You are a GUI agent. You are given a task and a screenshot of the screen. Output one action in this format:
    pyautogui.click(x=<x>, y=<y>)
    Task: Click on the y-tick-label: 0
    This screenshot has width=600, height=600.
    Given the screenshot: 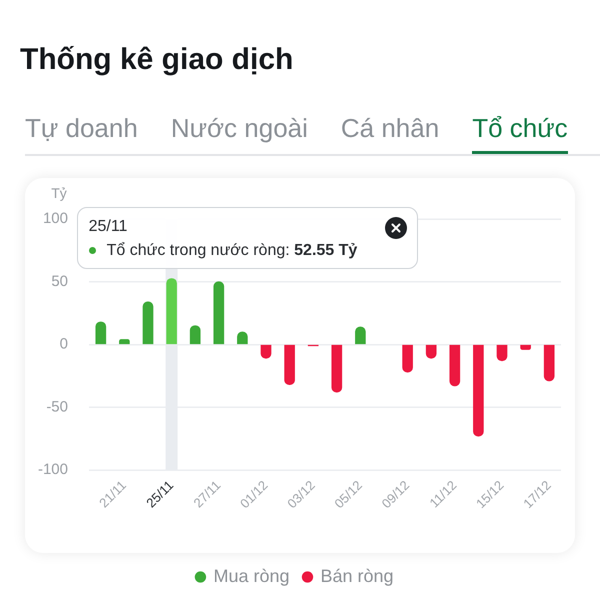 What is the action you would take?
    pyautogui.click(x=64, y=344)
    